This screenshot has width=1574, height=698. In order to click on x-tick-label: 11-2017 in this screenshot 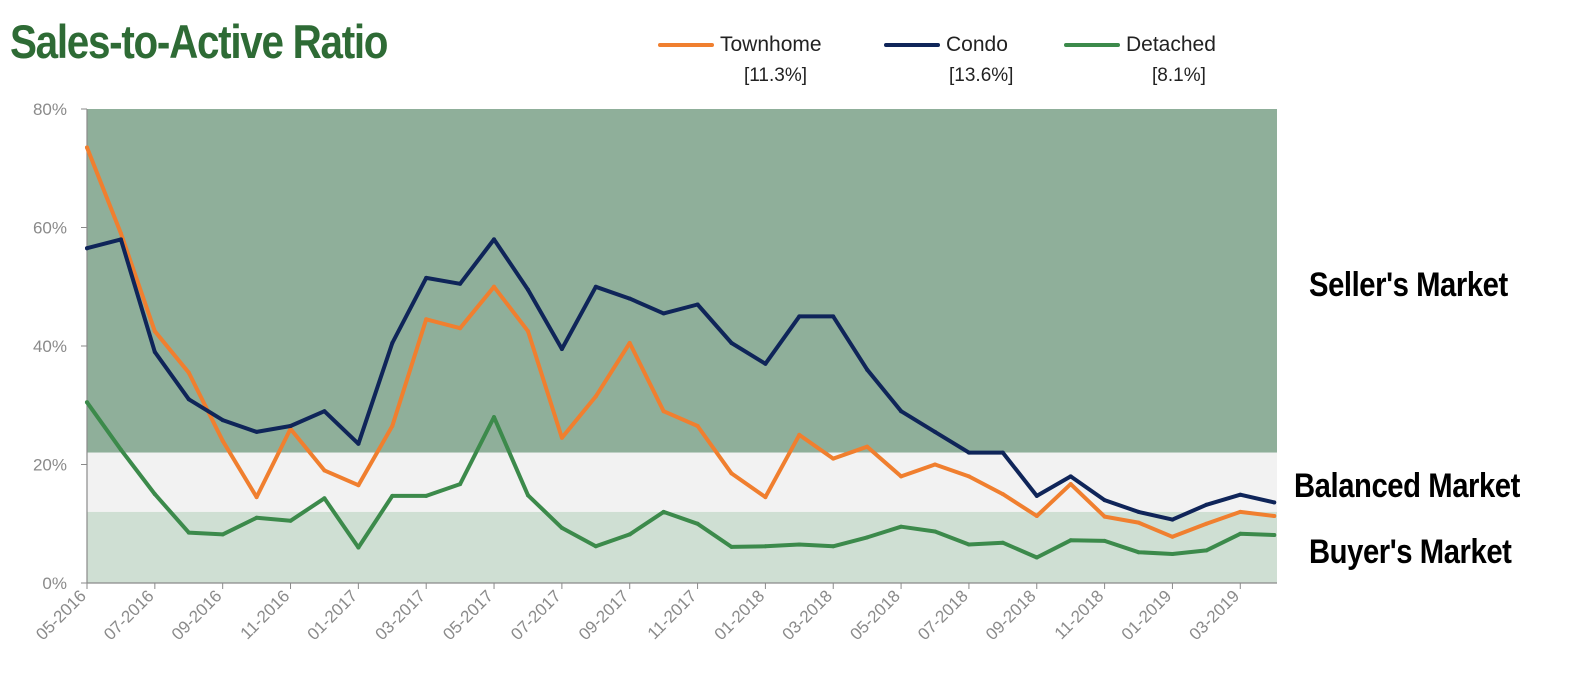, I will do `click(672, 614)`.